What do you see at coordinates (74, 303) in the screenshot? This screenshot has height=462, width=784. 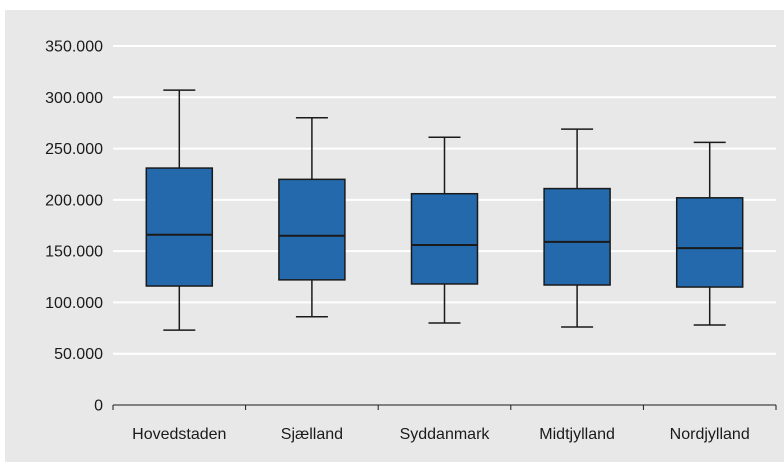 I see `y-tick-label: 100.000` at bounding box center [74, 303].